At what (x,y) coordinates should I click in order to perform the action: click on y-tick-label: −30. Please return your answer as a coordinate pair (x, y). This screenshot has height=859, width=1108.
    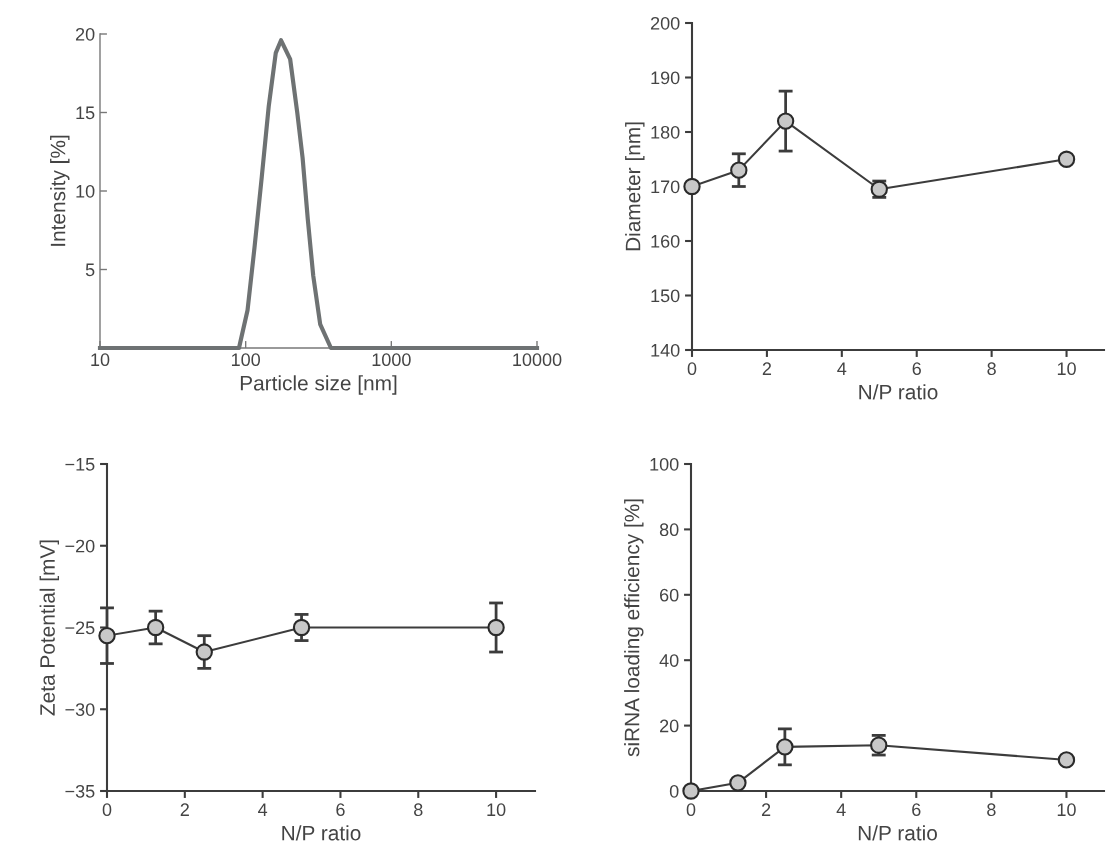
    Looking at the image, I should click on (80, 709).